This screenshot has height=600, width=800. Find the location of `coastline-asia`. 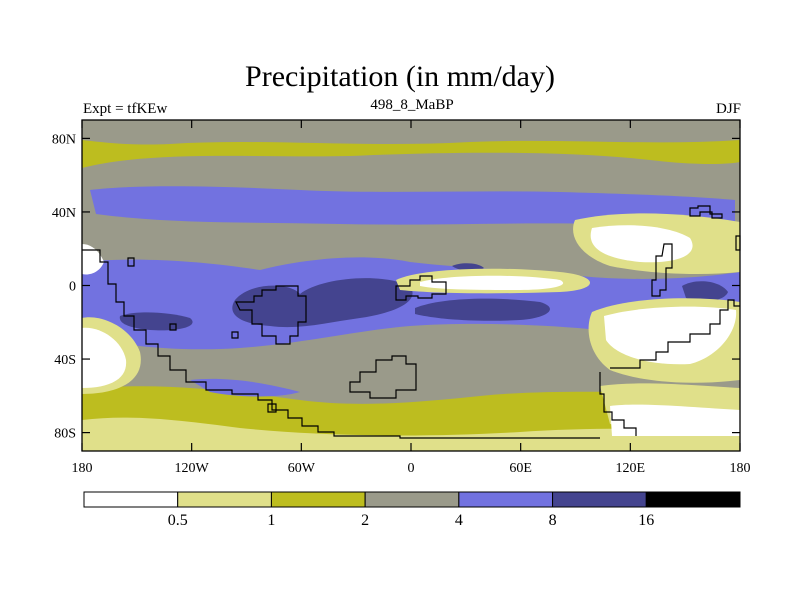

coastline-asia is located at coordinates (662, 270).